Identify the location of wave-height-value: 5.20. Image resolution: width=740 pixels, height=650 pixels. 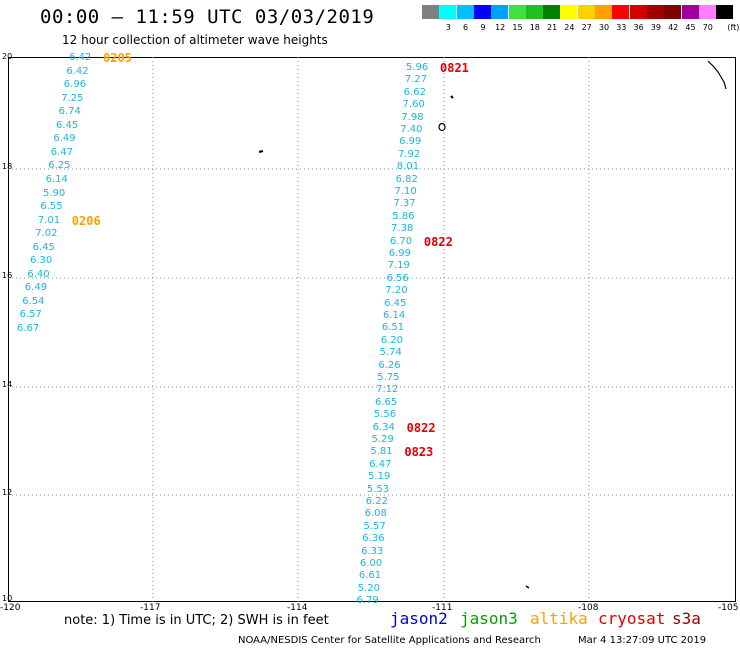
(368, 588).